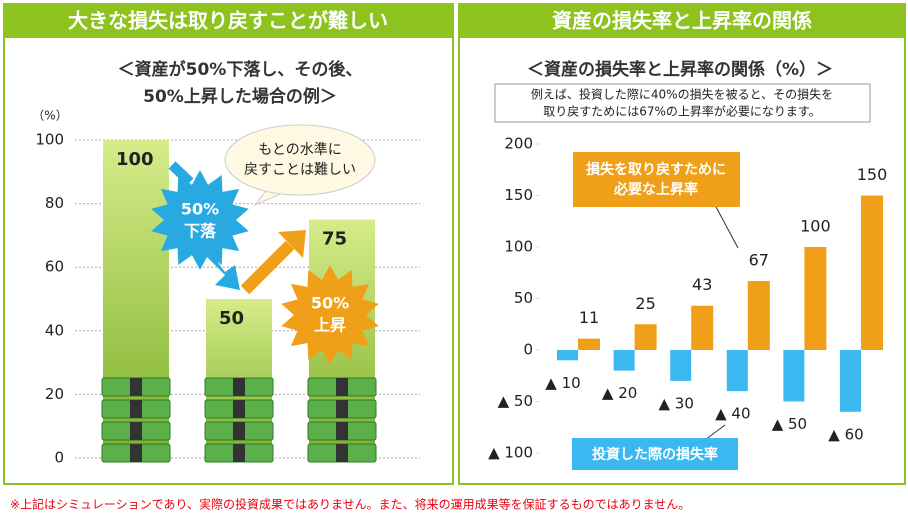 This screenshot has height=517, width=908. Describe the element at coordinates (645, 303) in the screenshot. I see `gain-label: 25` at that location.